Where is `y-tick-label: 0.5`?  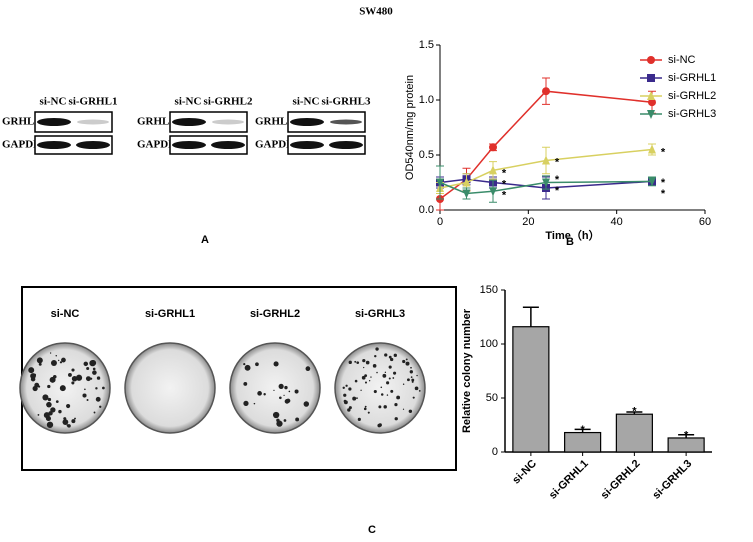 y-tick-label: 0.5 is located at coordinates (426, 155).